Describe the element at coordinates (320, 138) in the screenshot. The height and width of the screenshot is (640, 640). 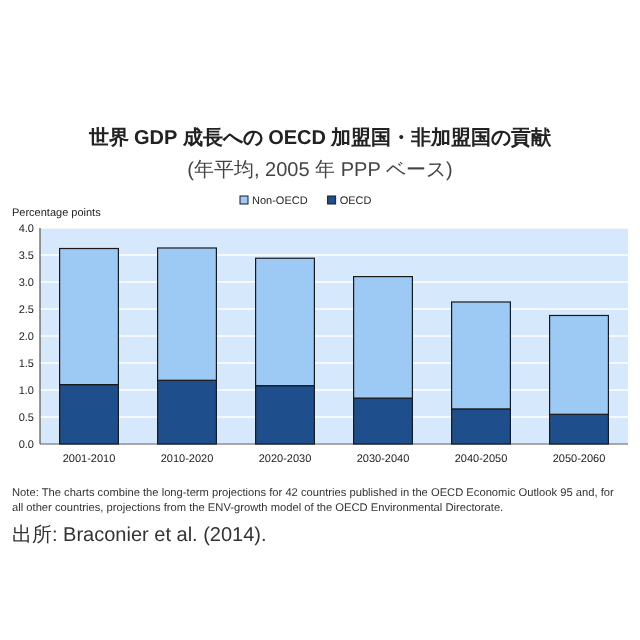
I see `chart-title: 世界 GDP 成長への OECD 加盟国・非加盟国の貢献` at that location.